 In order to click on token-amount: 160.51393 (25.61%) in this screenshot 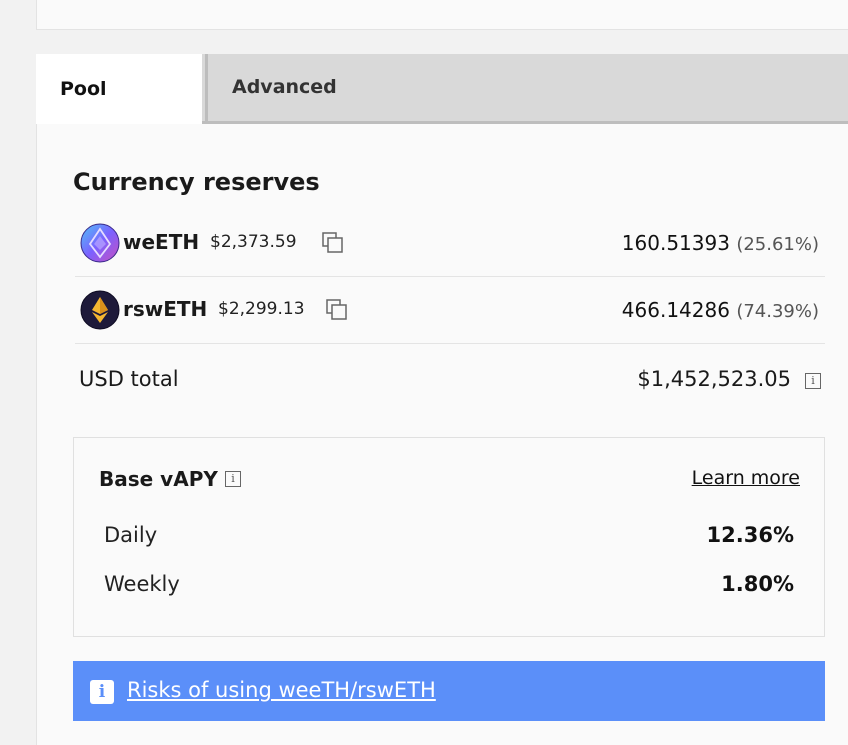, I will do `click(720, 243)`.